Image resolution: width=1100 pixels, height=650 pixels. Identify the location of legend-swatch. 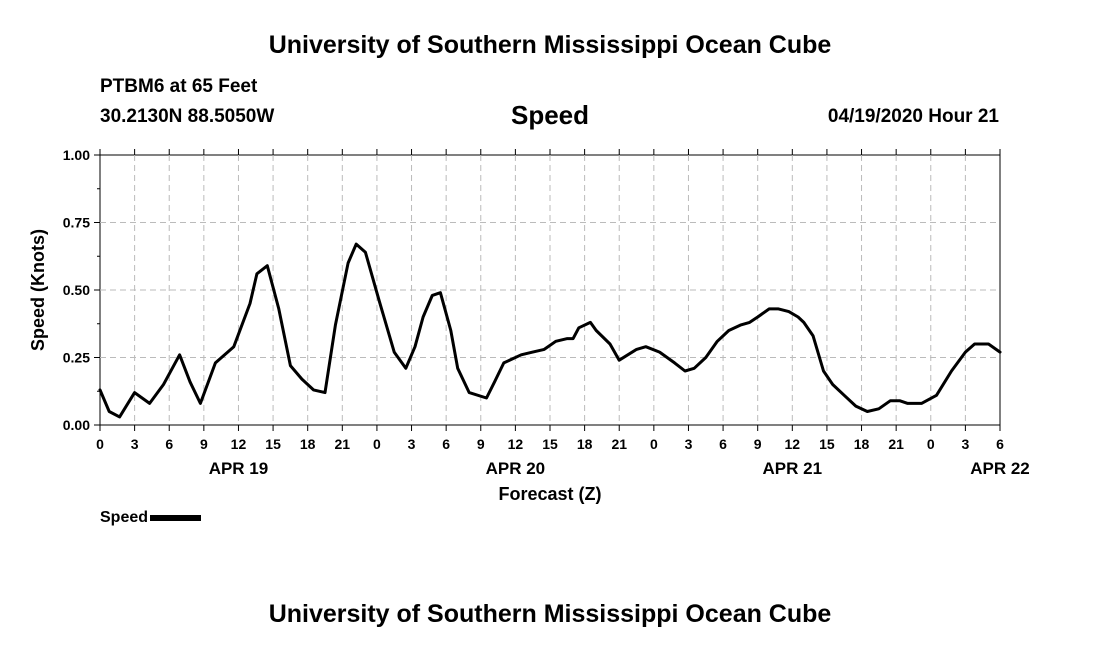
(176, 518).